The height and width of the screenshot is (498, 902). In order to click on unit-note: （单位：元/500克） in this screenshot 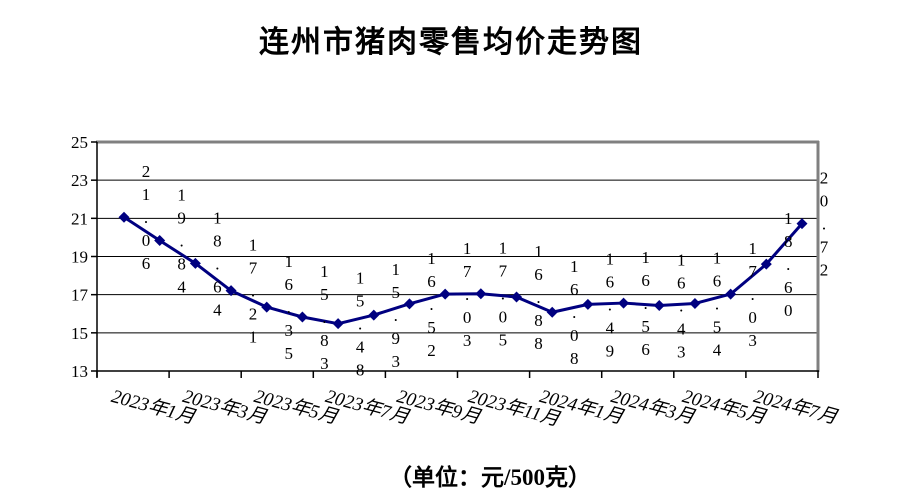, I will do `click(490, 477)`.